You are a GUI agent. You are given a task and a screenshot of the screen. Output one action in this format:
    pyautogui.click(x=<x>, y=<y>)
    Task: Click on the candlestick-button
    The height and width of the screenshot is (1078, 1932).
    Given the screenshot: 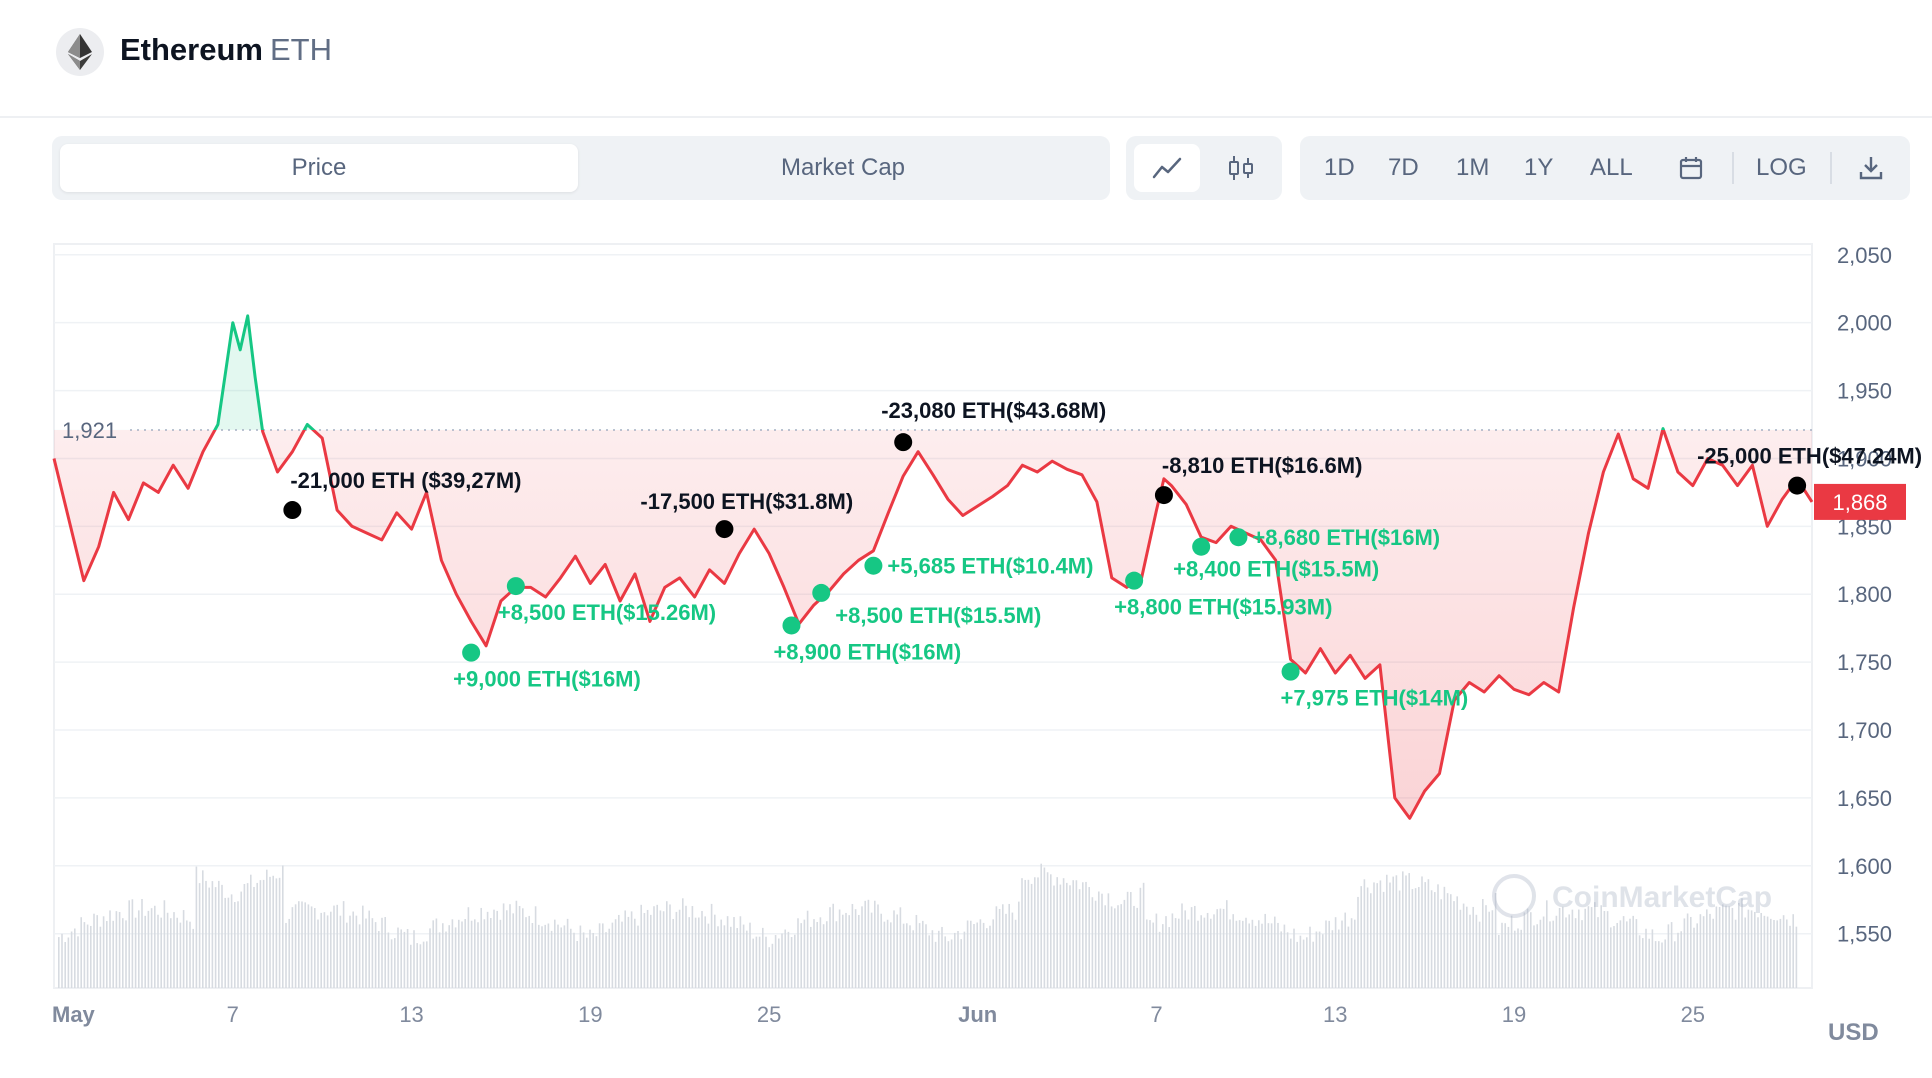 What is the action you would take?
    pyautogui.click(x=1241, y=168)
    